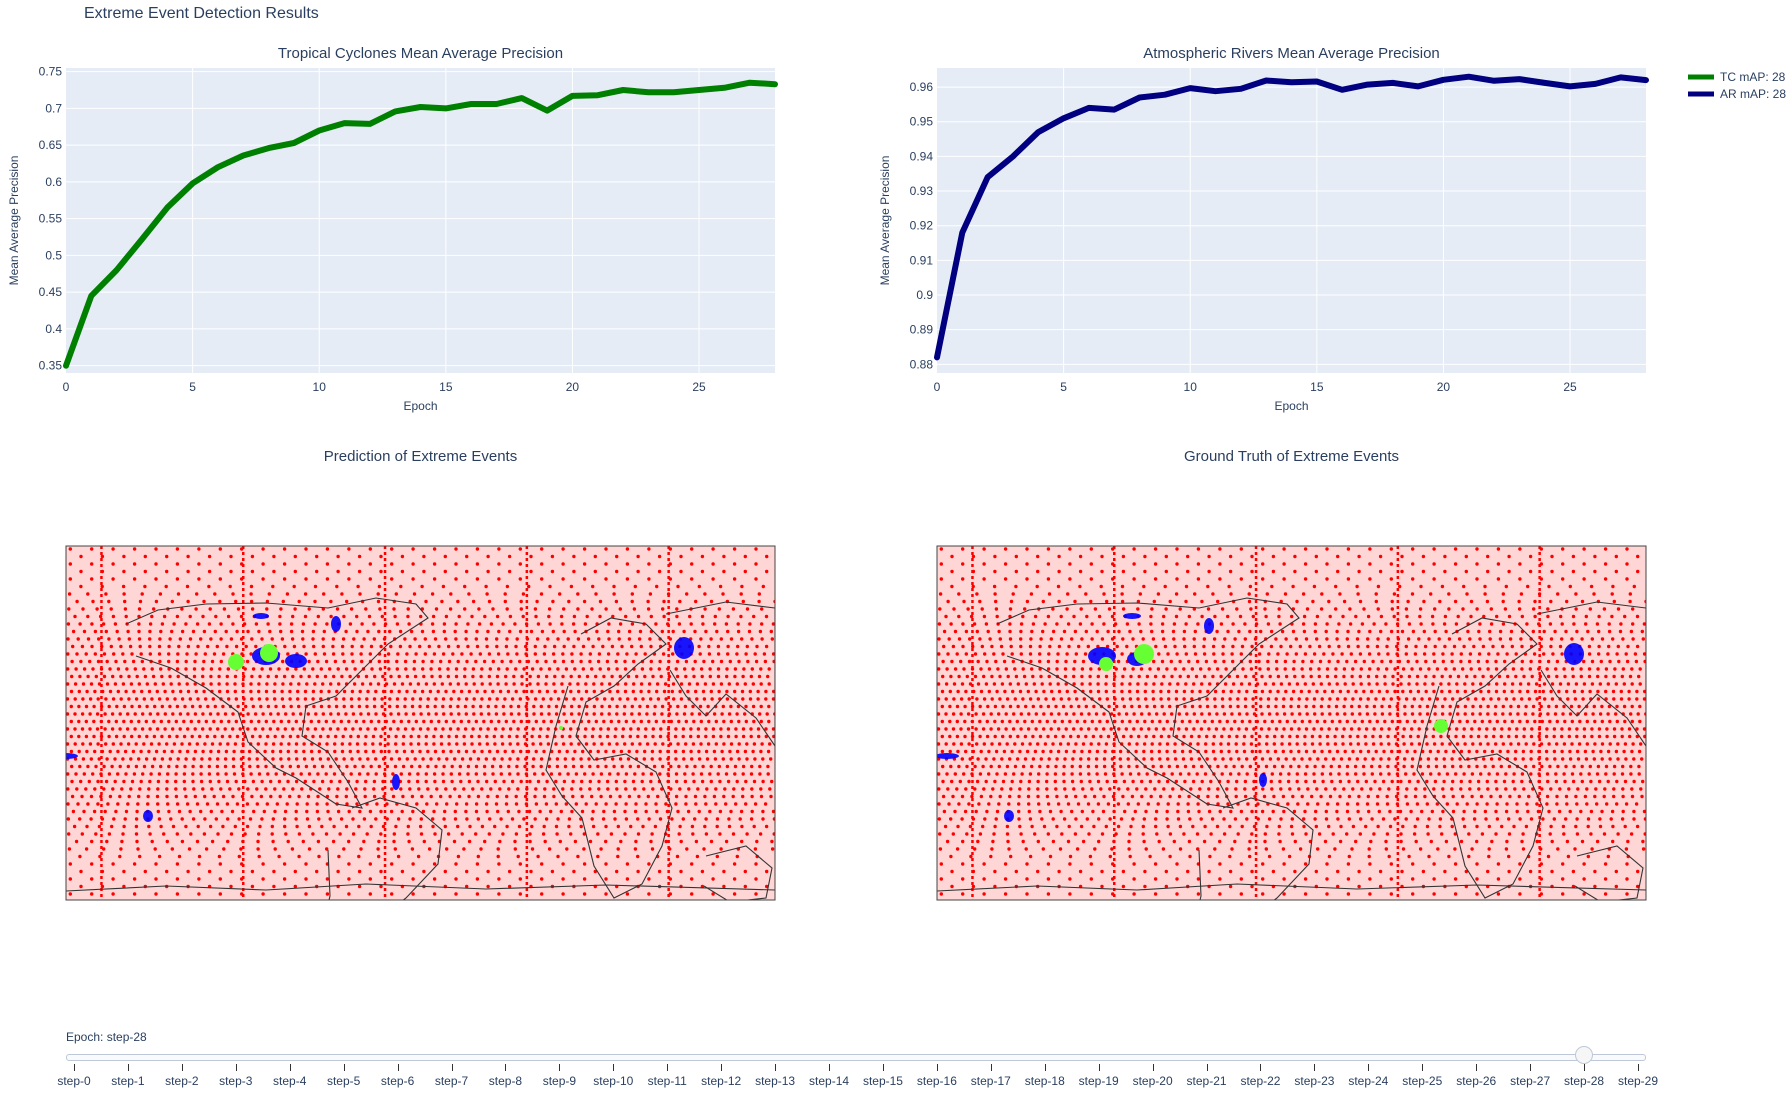 This screenshot has height=1106, width=1789. I want to click on slider-step-label: step-12, so click(721, 1081).